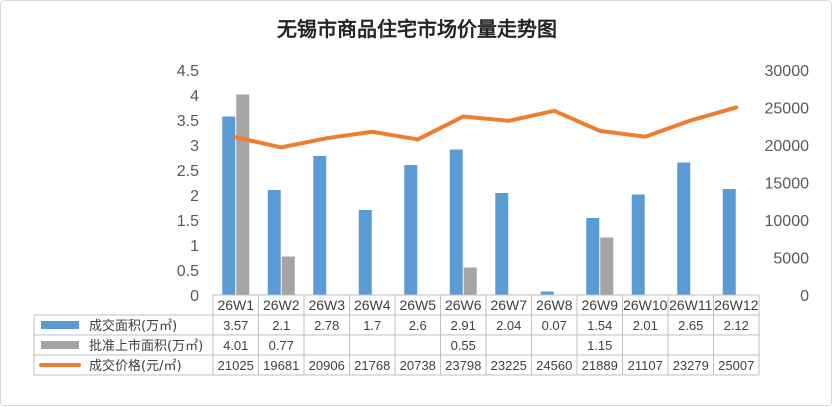 Image resolution: width=832 pixels, height=407 pixels. Describe the element at coordinates (554, 365) in the screenshot. I see `data-label: 24560` at that location.